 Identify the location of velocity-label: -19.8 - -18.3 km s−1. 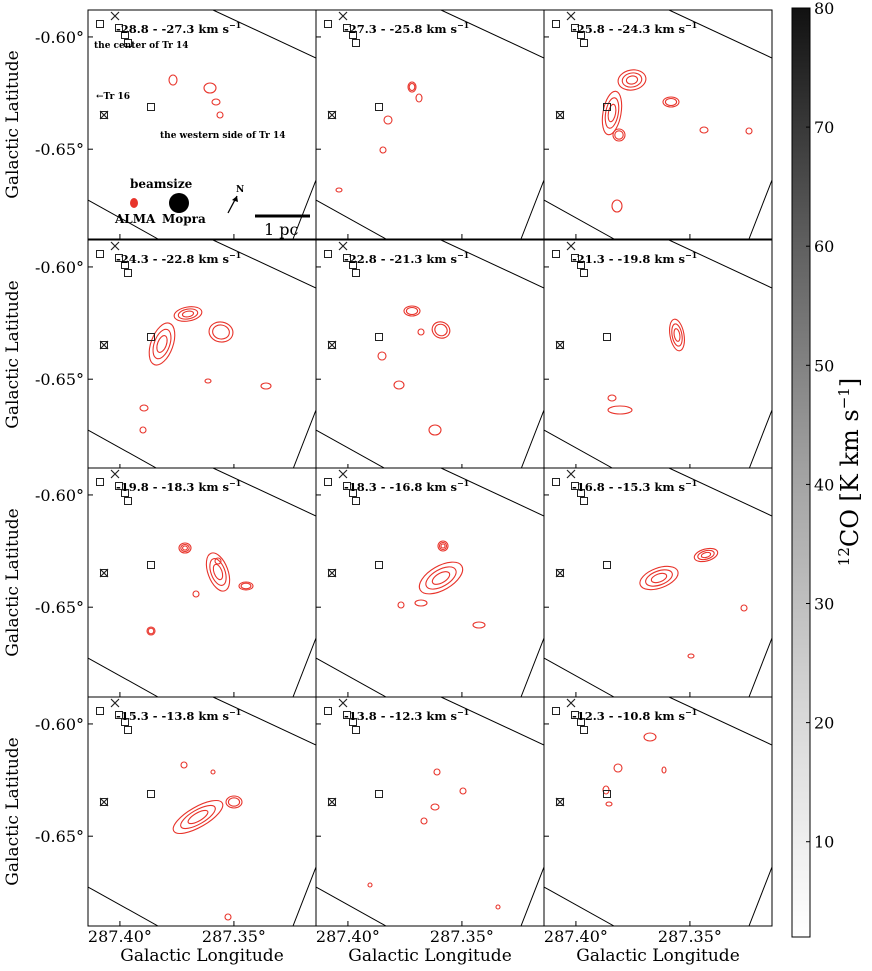
(178, 486).